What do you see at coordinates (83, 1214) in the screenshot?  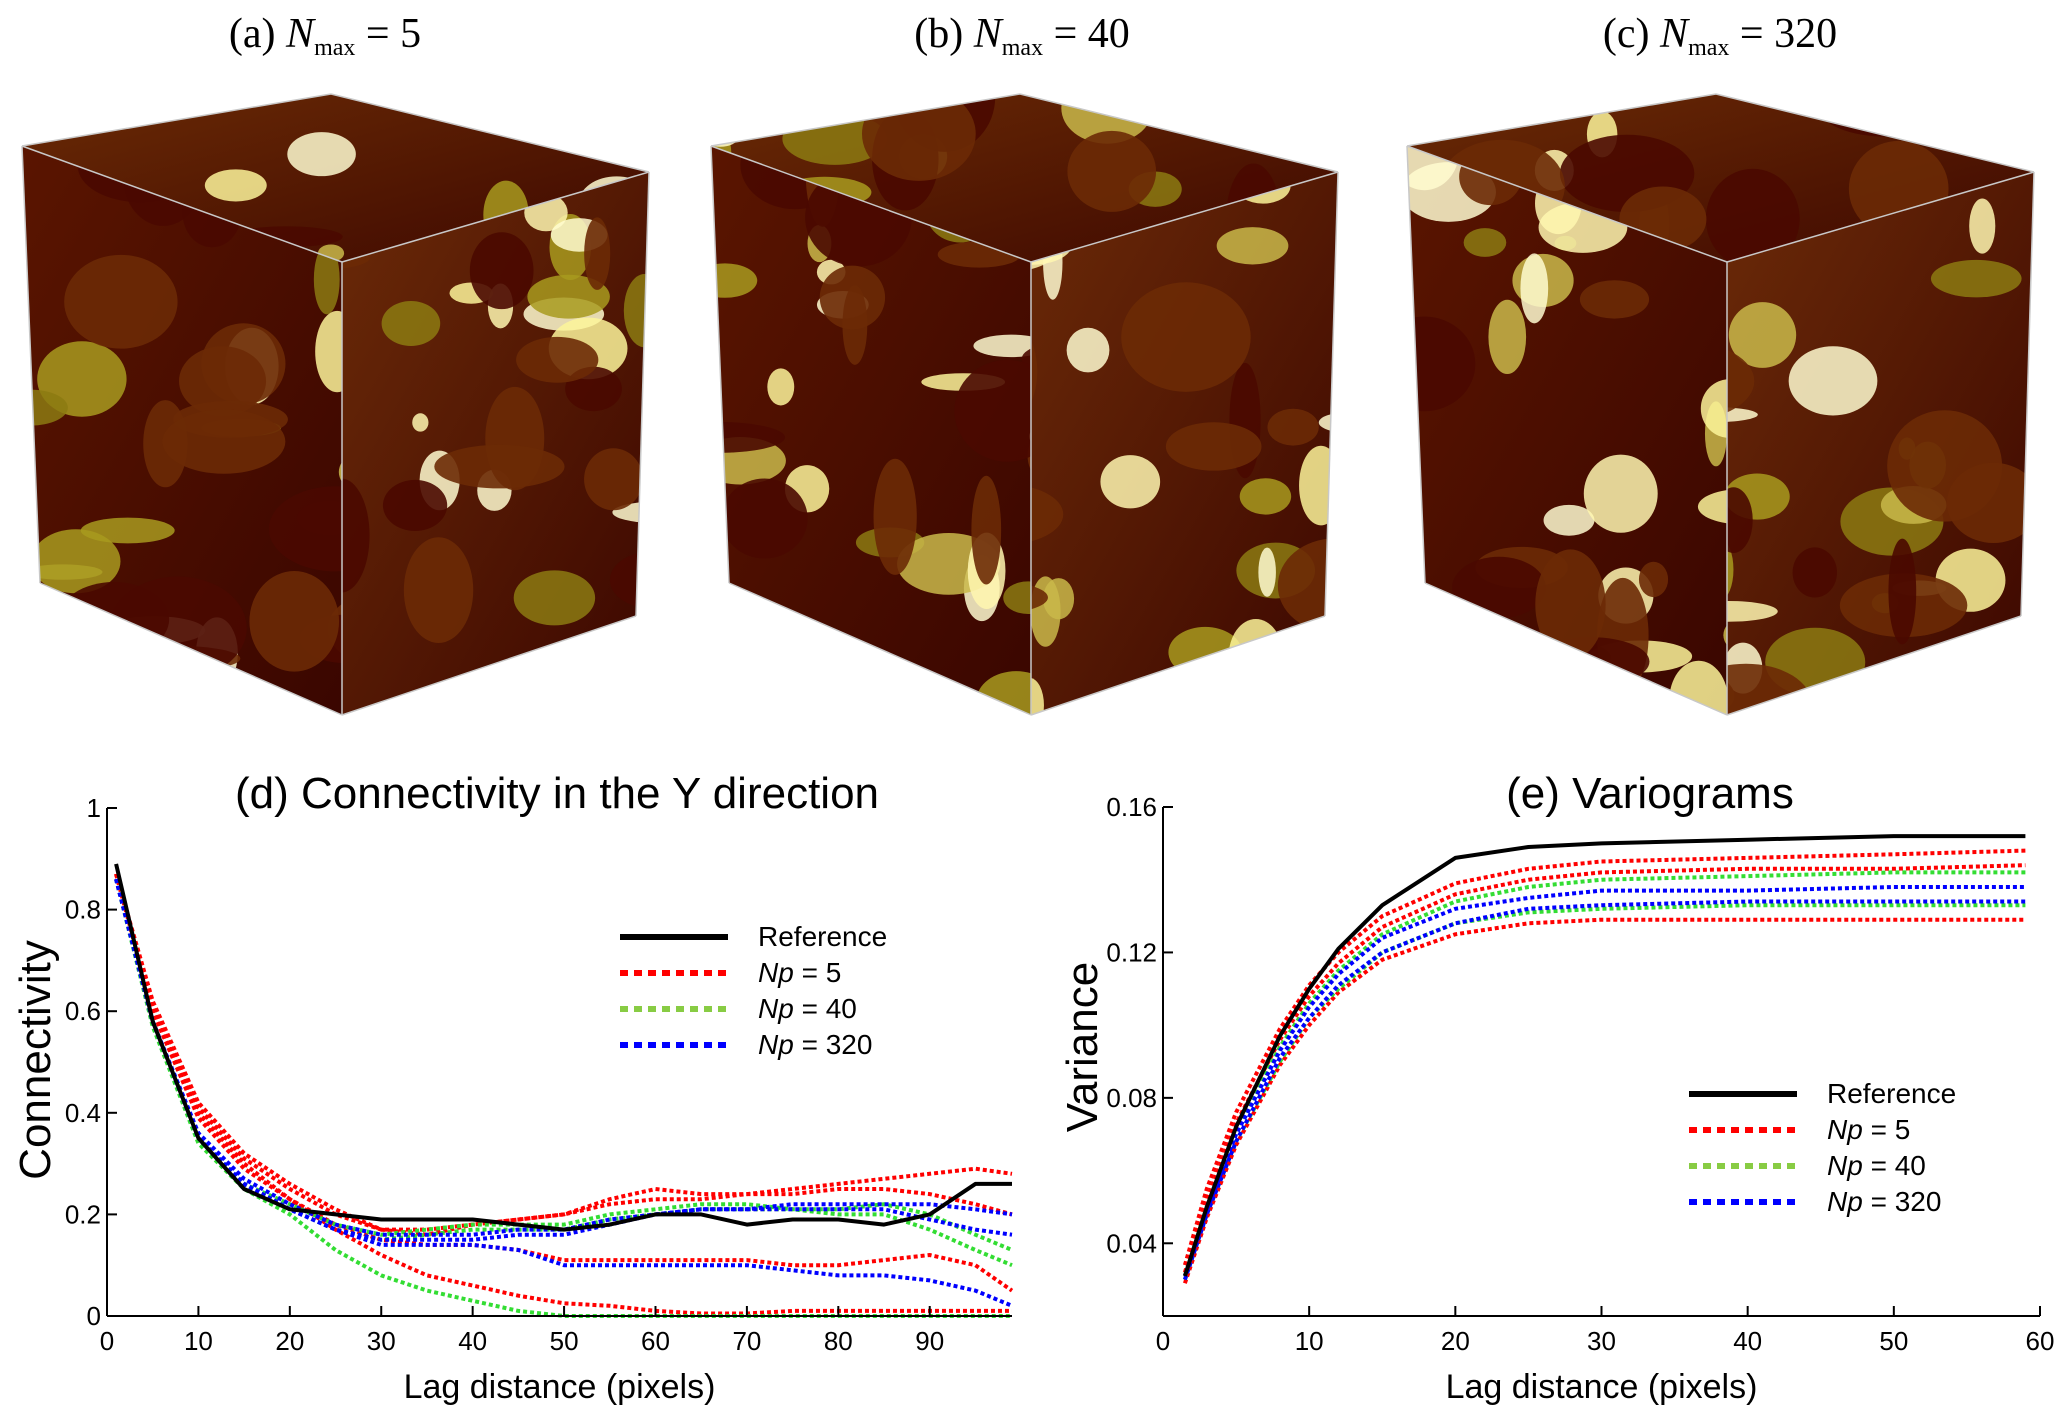 I see `y-tick-label: 0.2` at bounding box center [83, 1214].